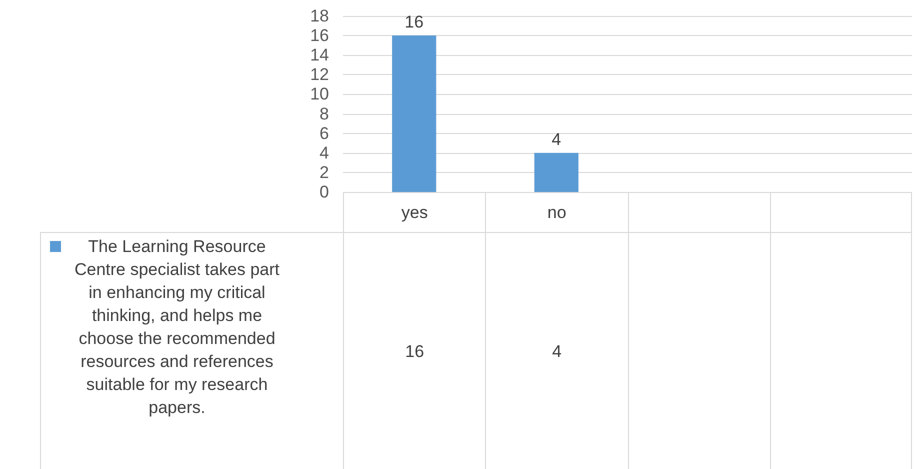 The height and width of the screenshot is (469, 917). Describe the element at coordinates (324, 114) in the screenshot. I see `y-tick-label: 8` at that location.